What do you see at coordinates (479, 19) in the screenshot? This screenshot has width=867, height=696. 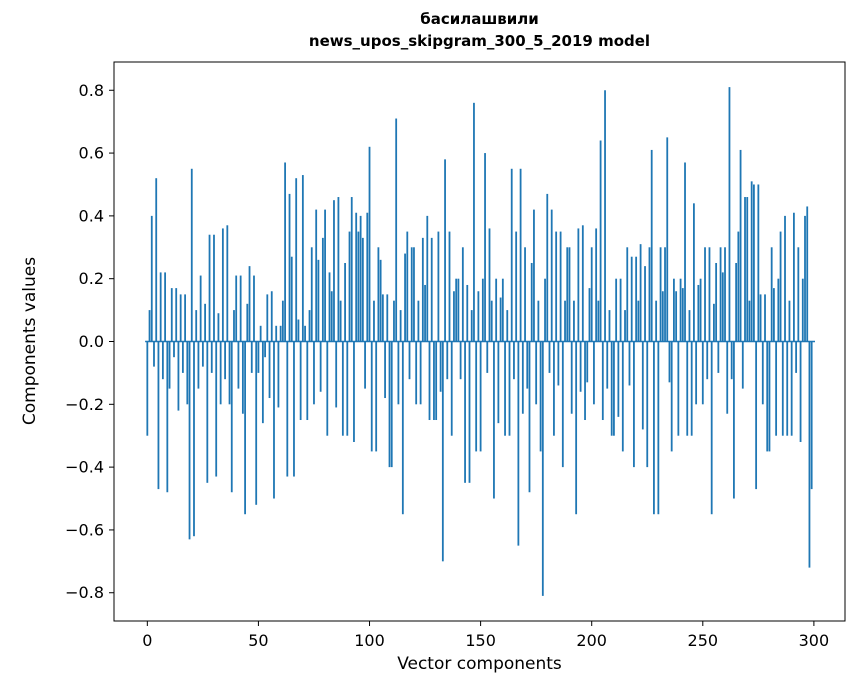 I see `chart-title-word: басилашвили` at bounding box center [479, 19].